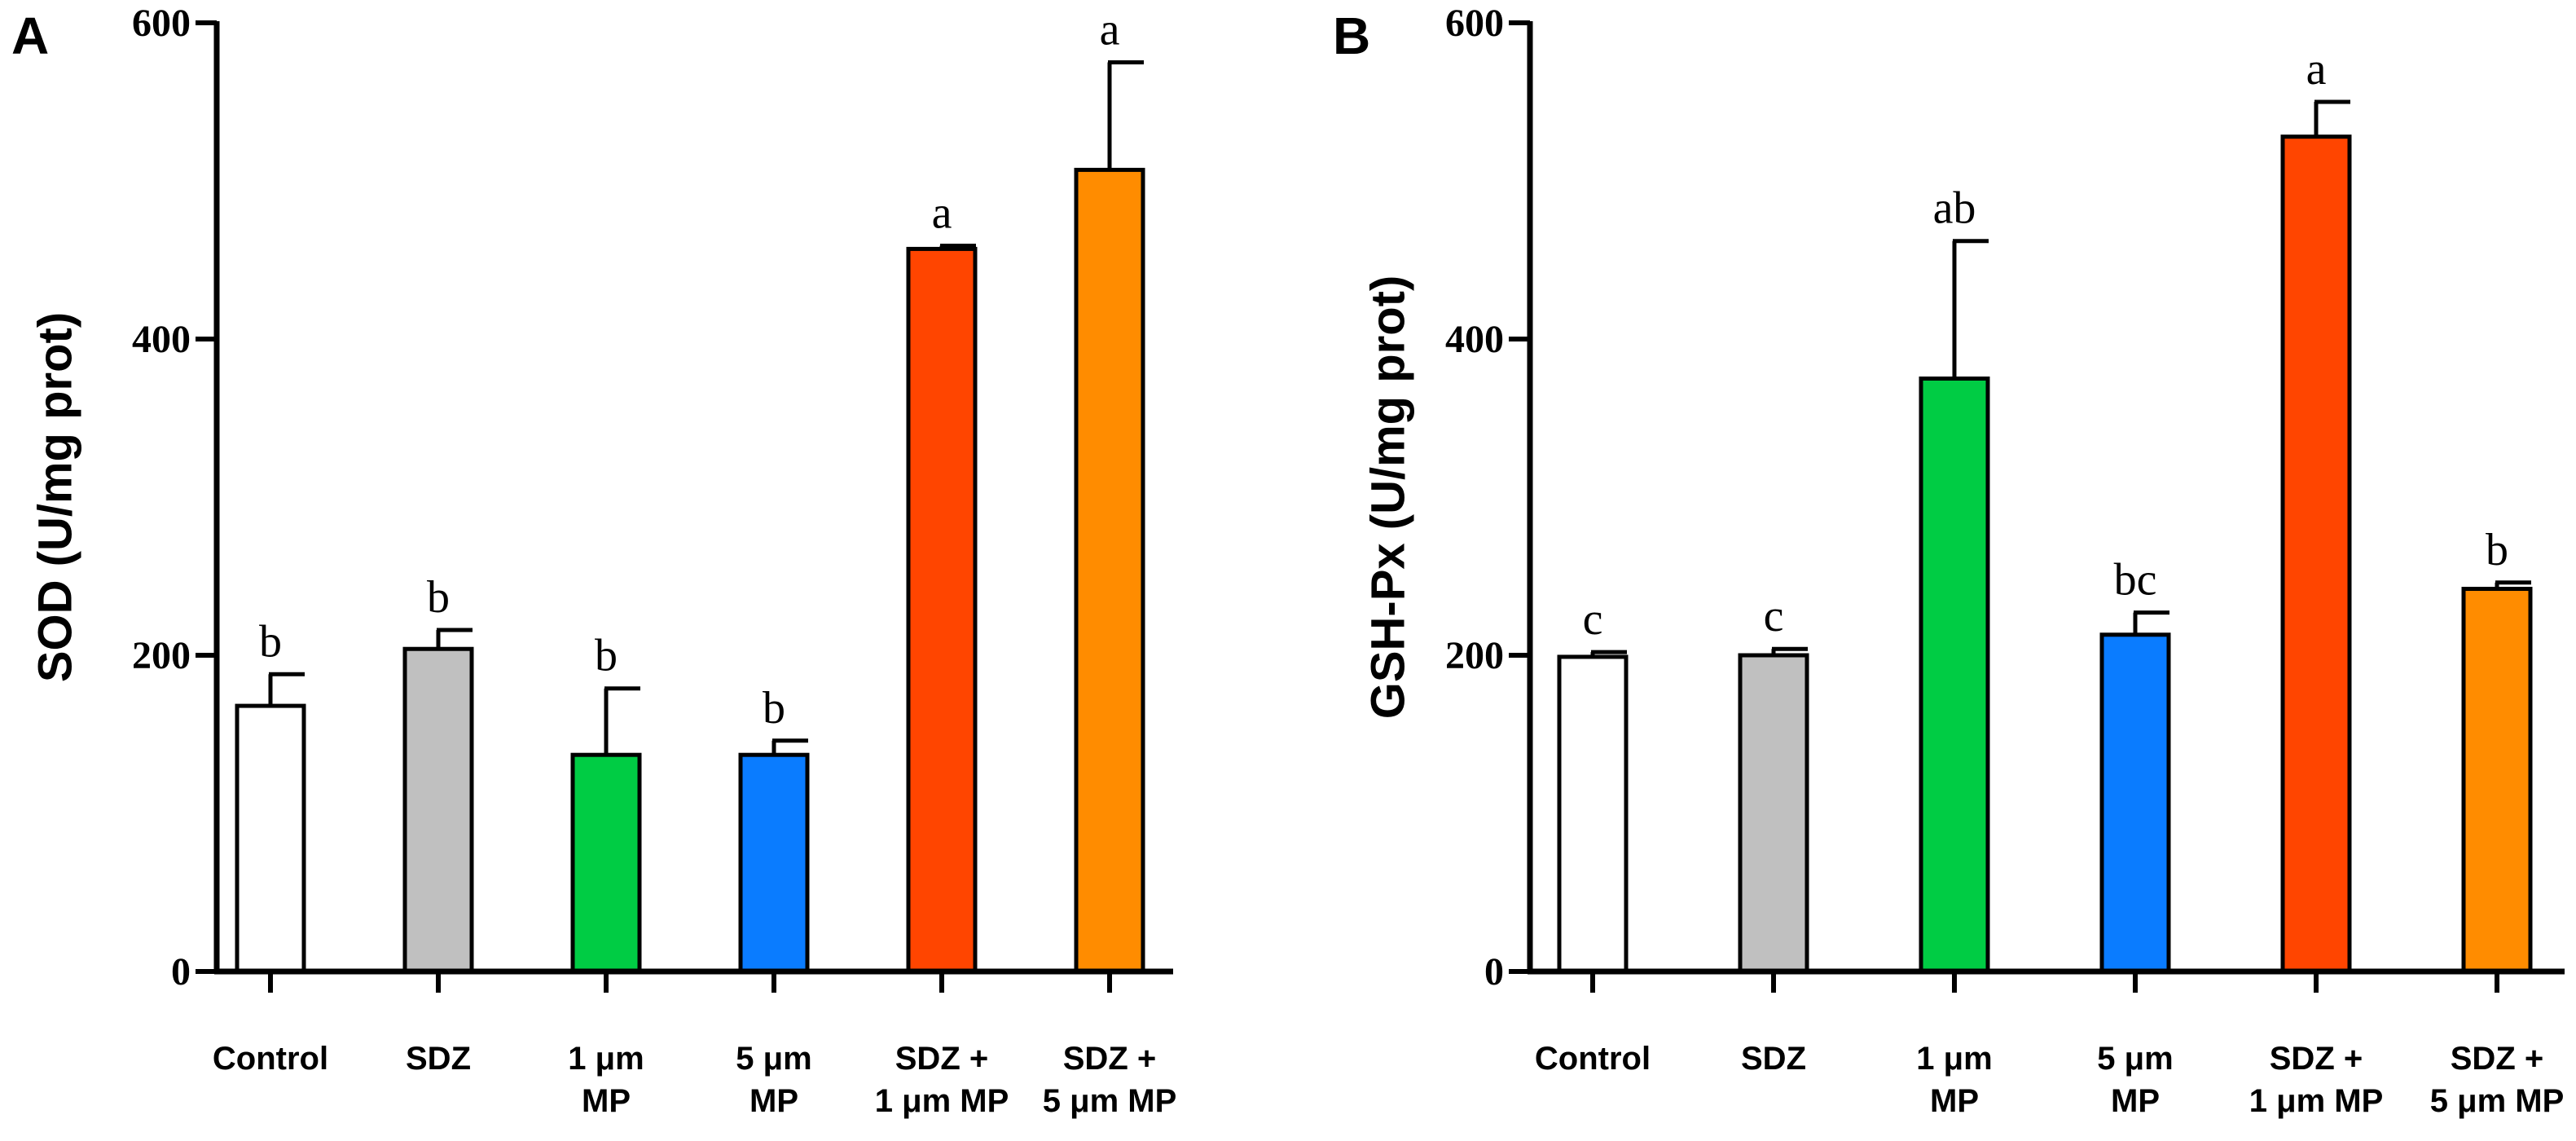 This screenshot has width=2576, height=1141. What do you see at coordinates (1387, 497) in the screenshot?
I see `y-axis-title: GSH-Px (U/mg prot)` at bounding box center [1387, 497].